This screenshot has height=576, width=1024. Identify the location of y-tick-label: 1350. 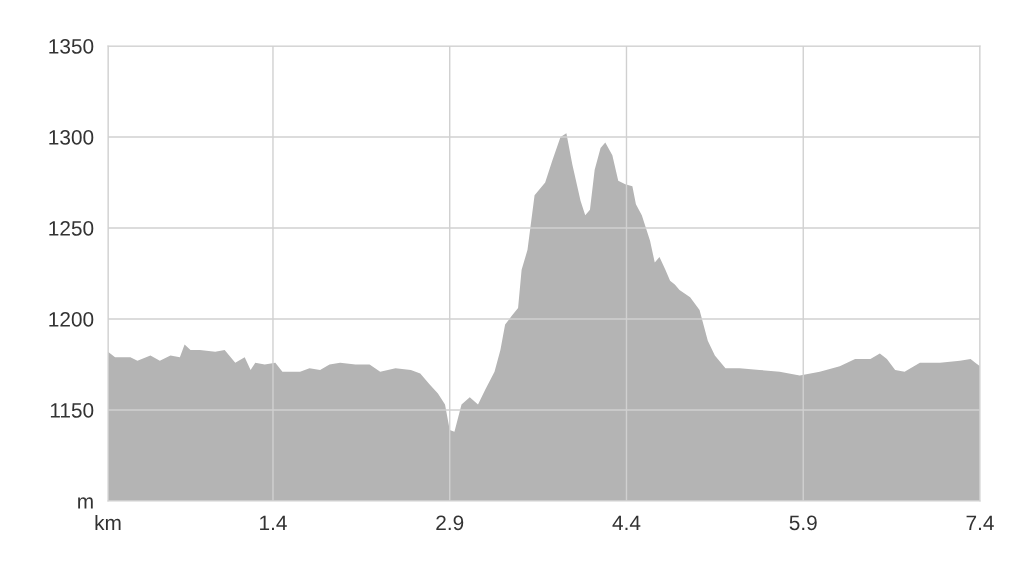
(71, 46).